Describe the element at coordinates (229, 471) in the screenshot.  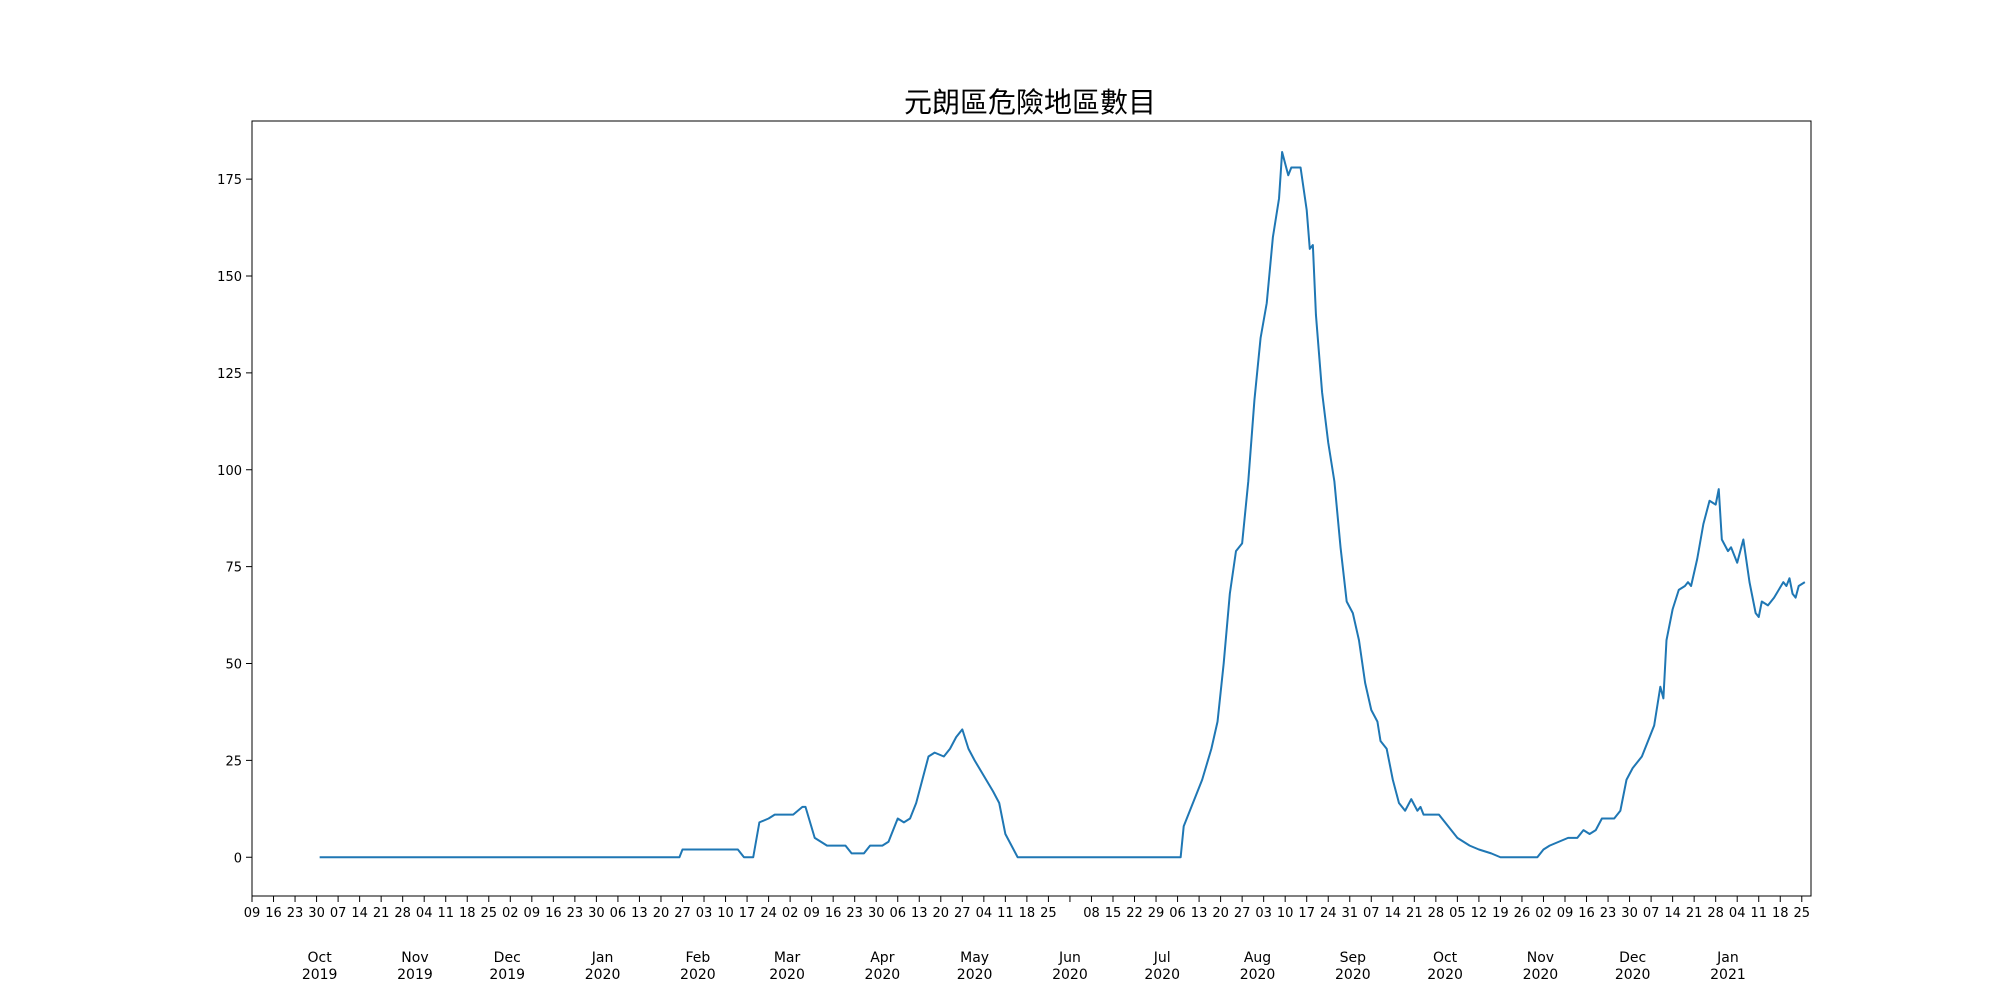
I see `y-tick-label: 100` at that location.